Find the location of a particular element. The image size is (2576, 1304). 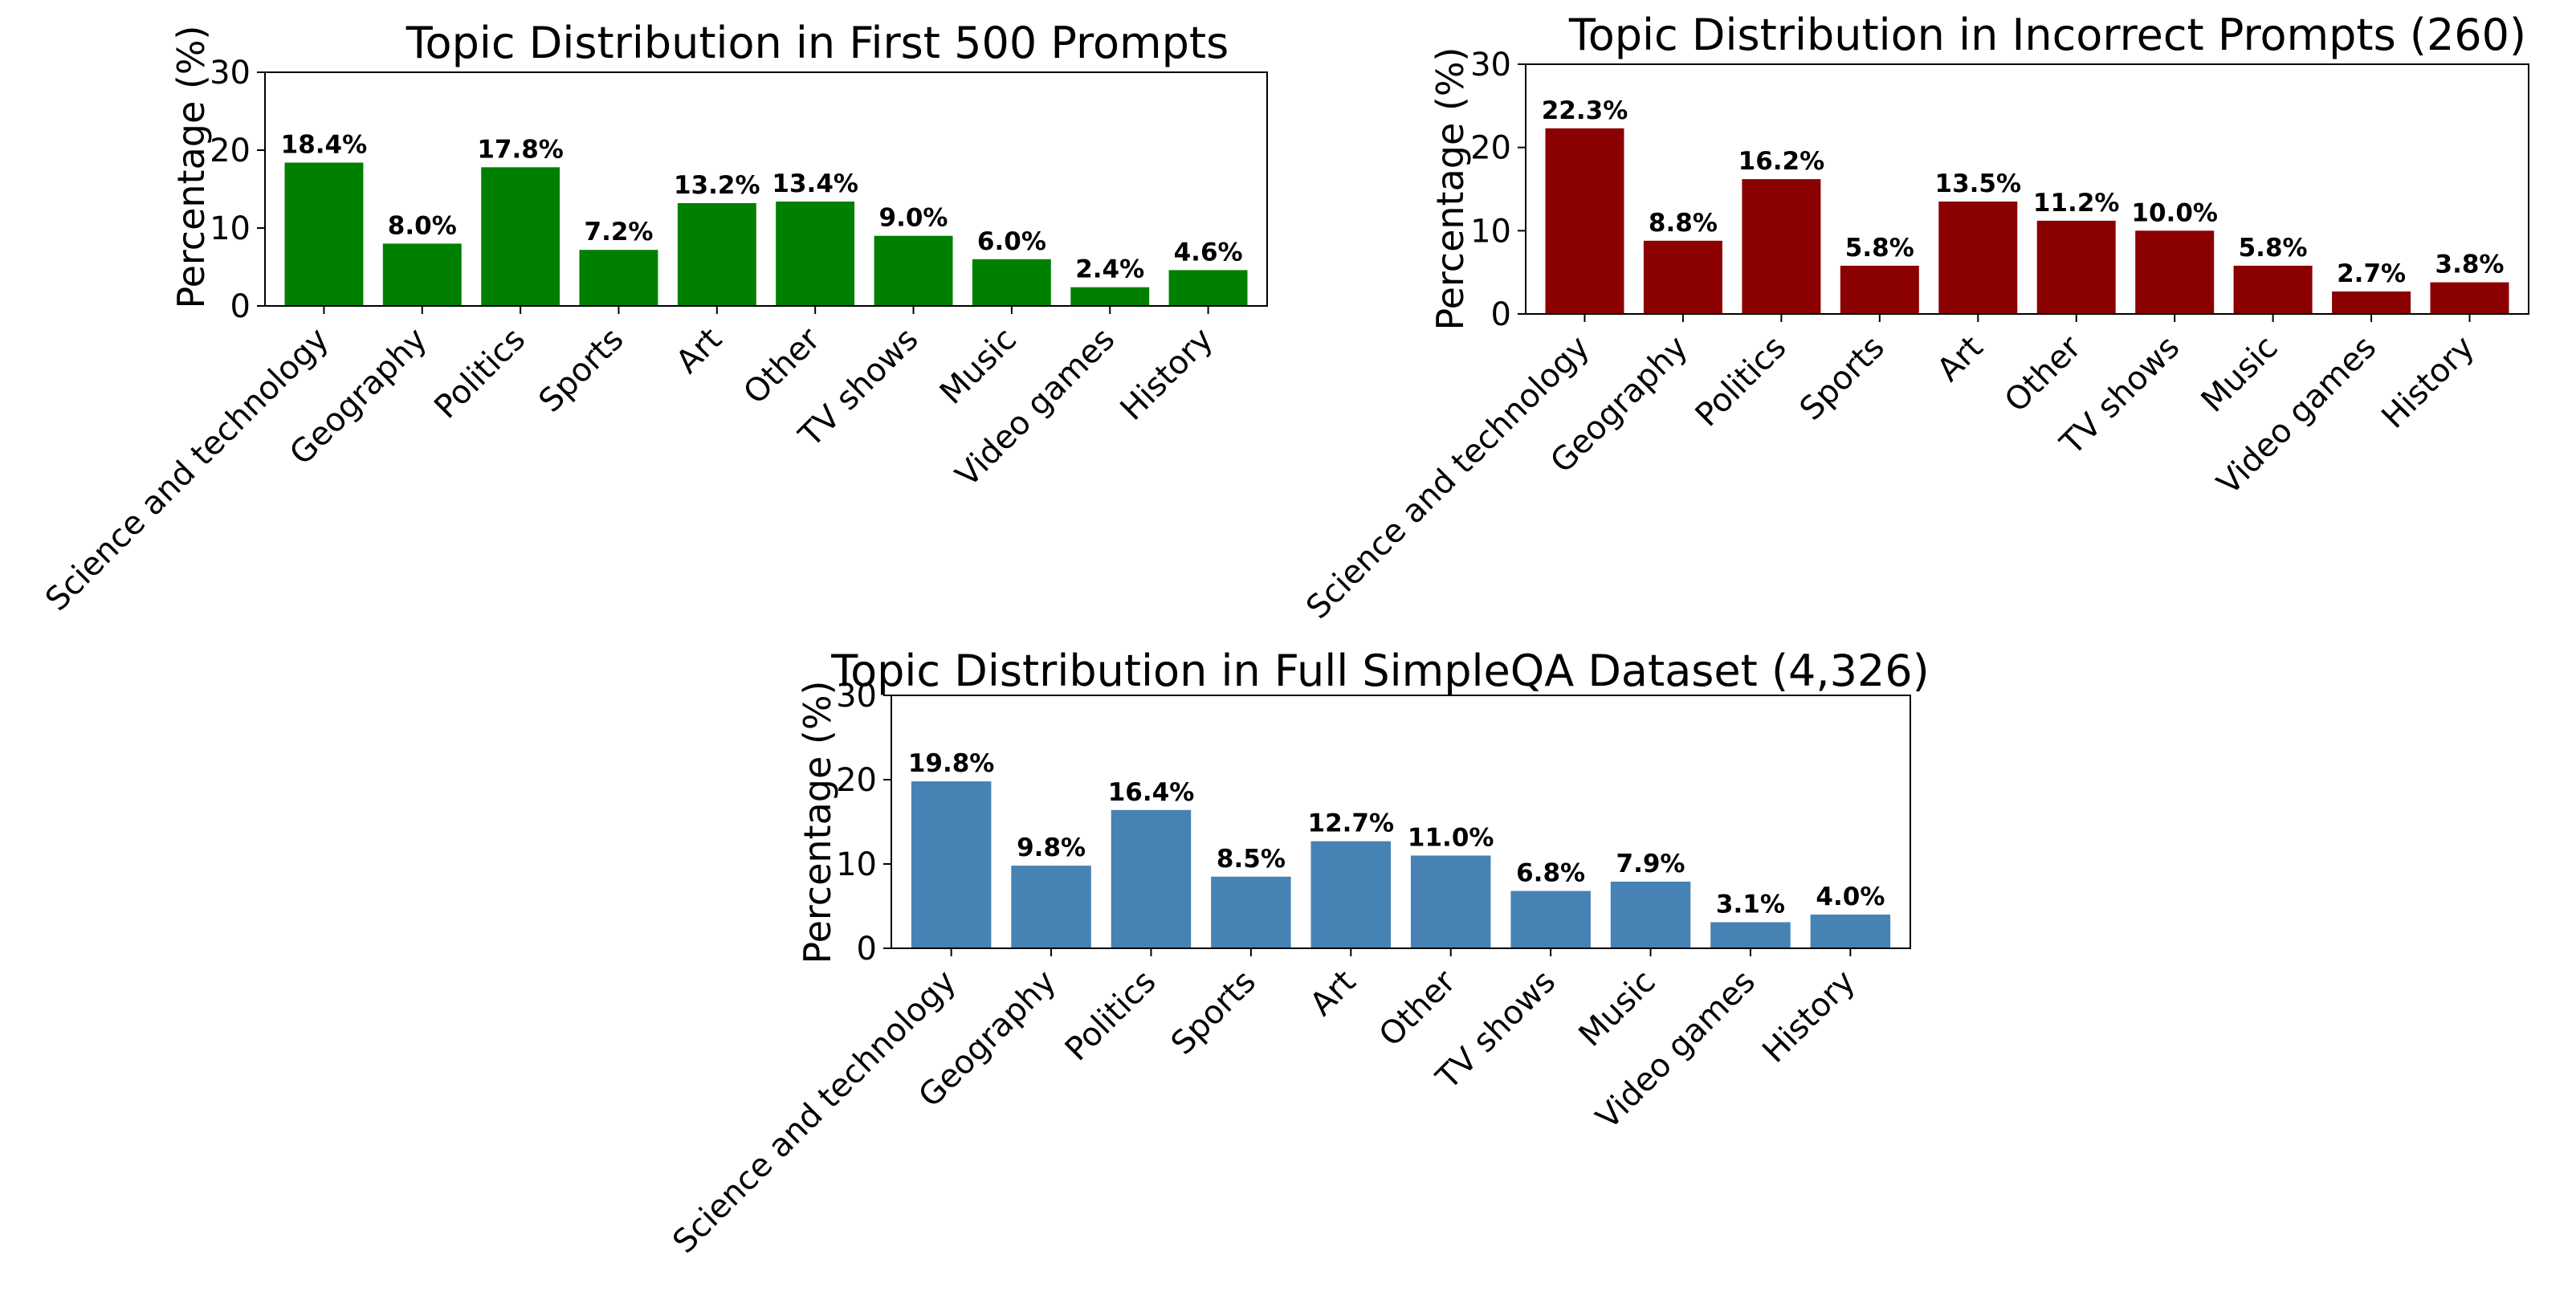

data-label: 6.0% is located at coordinates (1011, 241).